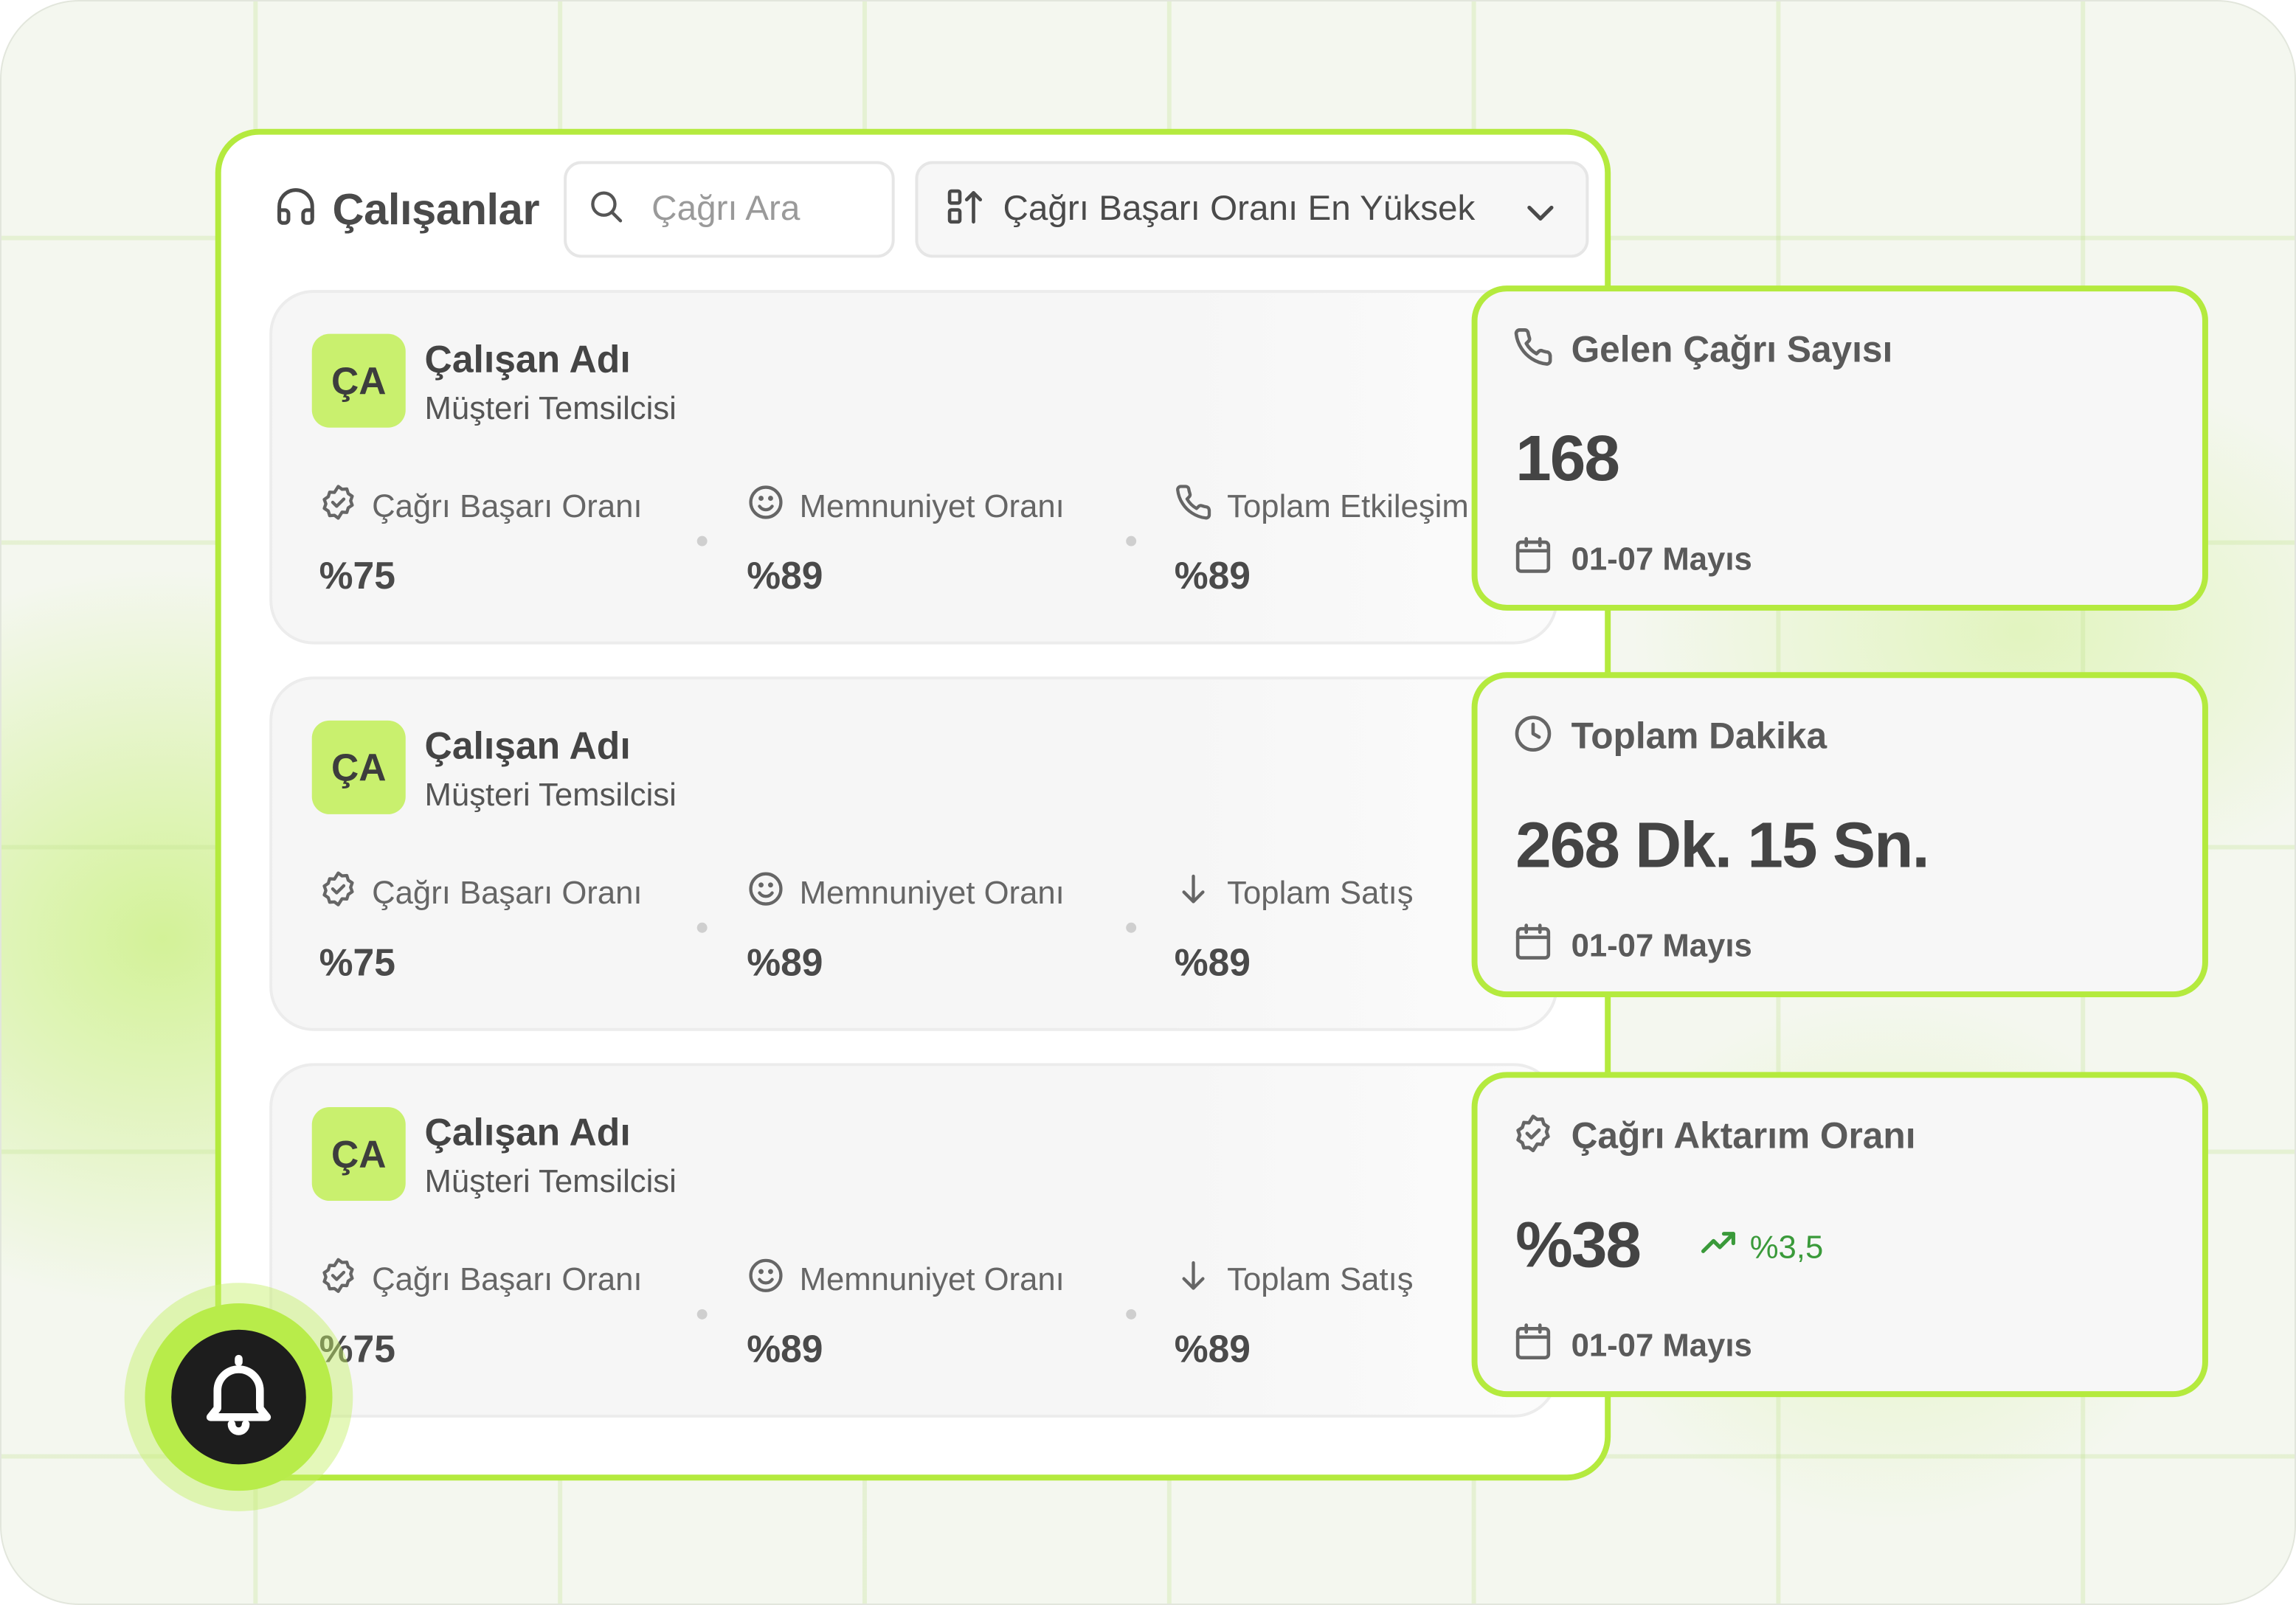 This screenshot has height=1605, width=2296. Describe the element at coordinates (1839, 1235) in the screenshot. I see `stat-card-transfer-rate: Çağrı Aktarım Oranı %38 %3,5 01-07 Mayıs` at that location.